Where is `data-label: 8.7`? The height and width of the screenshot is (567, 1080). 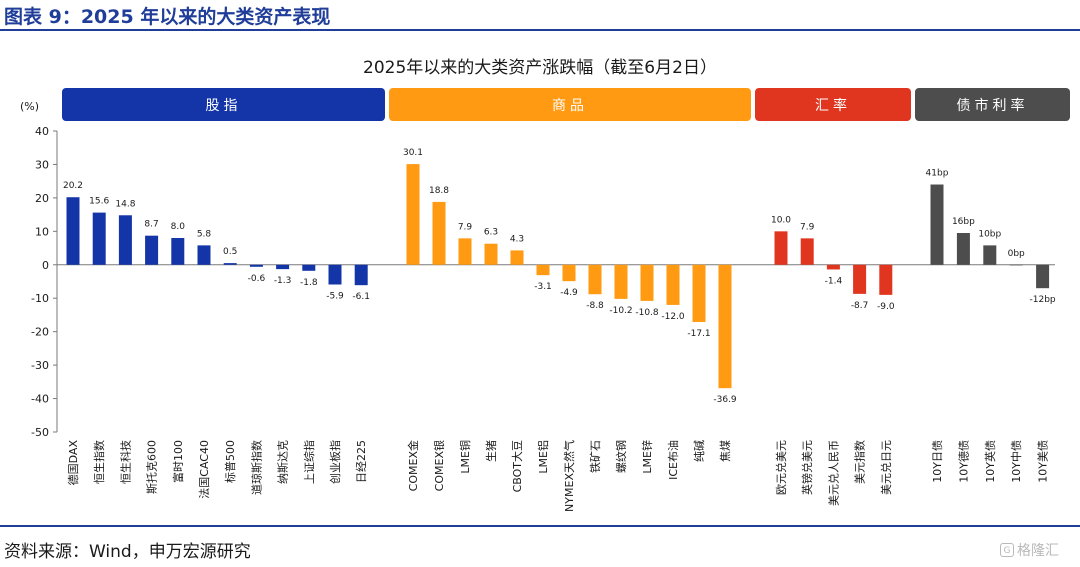 data-label: 8.7 is located at coordinates (151, 225).